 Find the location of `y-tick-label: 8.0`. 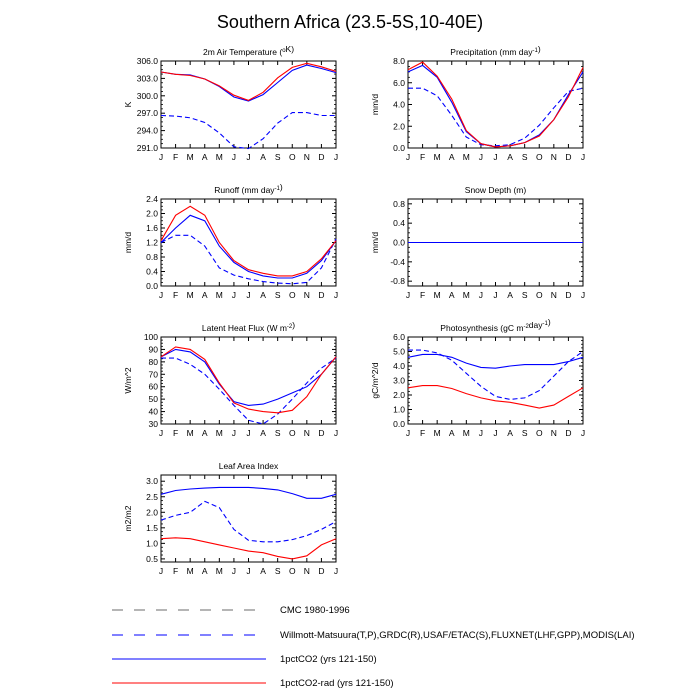

y-tick-label: 8.0 is located at coordinates (399, 61).